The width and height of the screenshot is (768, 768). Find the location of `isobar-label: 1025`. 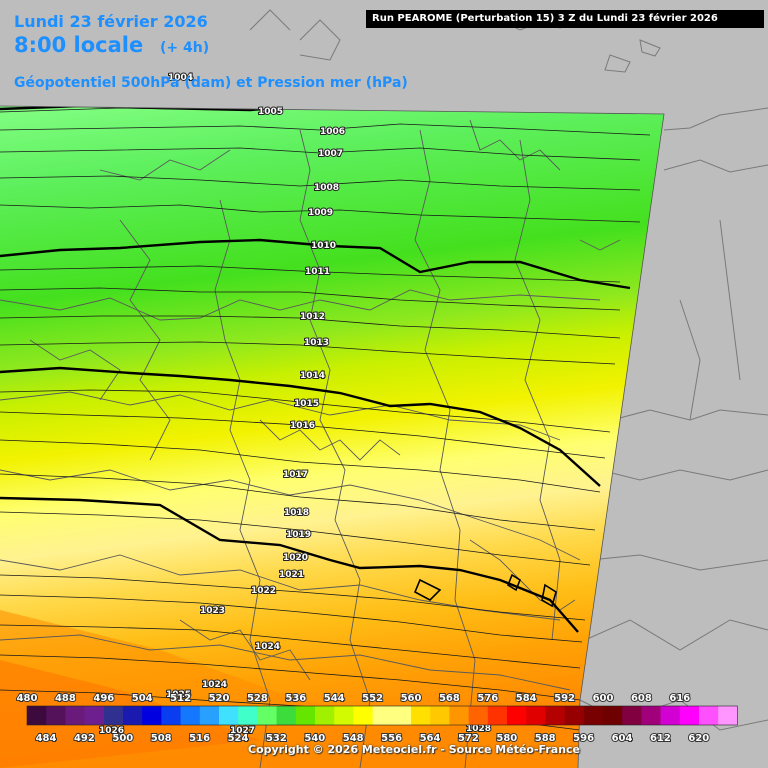

isobar-label: 1025 is located at coordinates (178, 695).